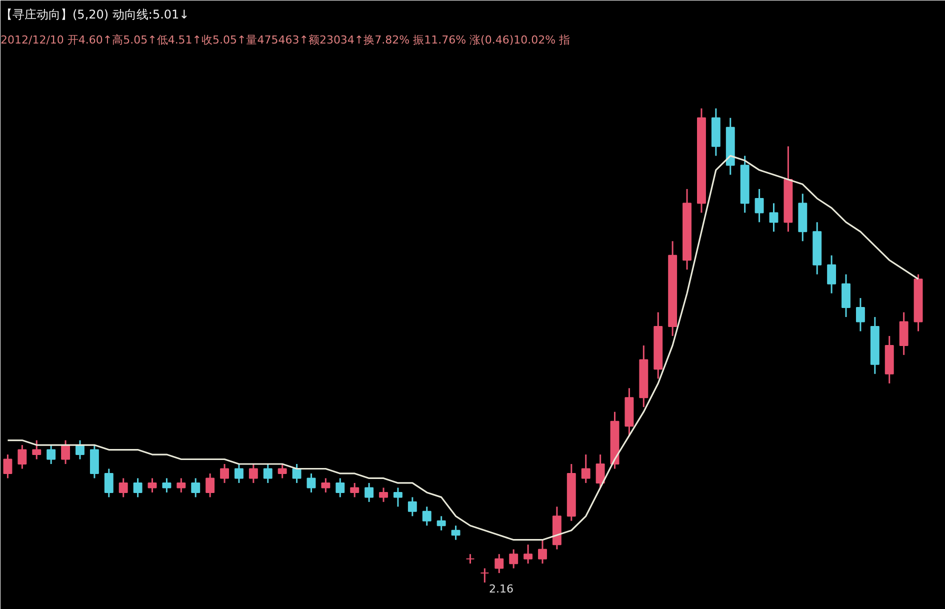 Image resolution: width=945 pixels, height=609 pixels. I want to click on chart-subtitle: 2012/12/10 开4.60↑高5.05↑低4.51↑收5.05↑量475463↑额23034↑换7.82% 振11.76% 涨(0.46)10.02% 指, so click(285, 40).